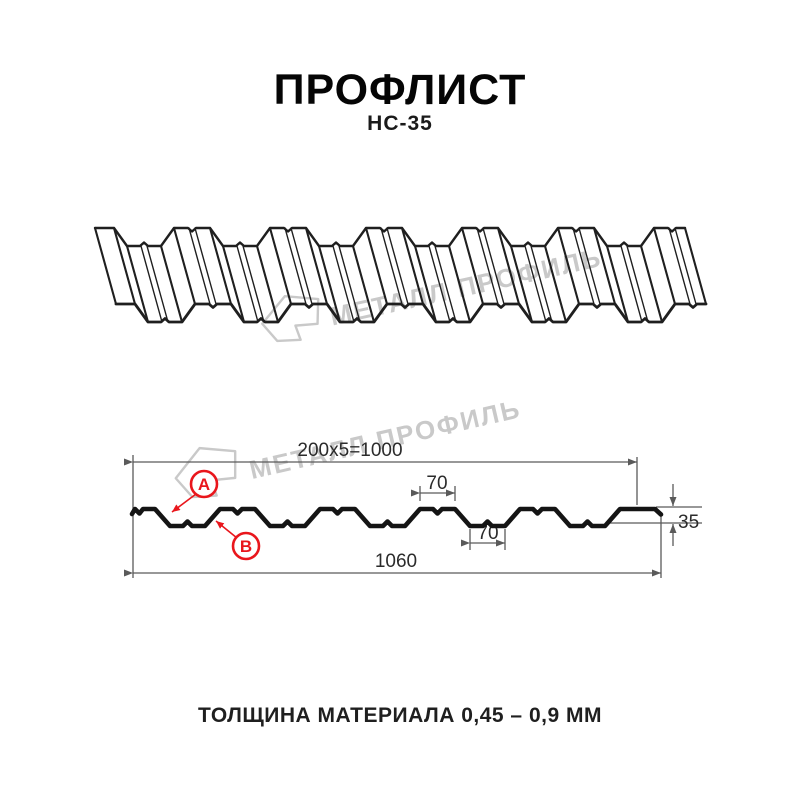  What do you see at coordinates (246, 546) in the screenshot?
I see `marker-b-label: B` at bounding box center [246, 546].